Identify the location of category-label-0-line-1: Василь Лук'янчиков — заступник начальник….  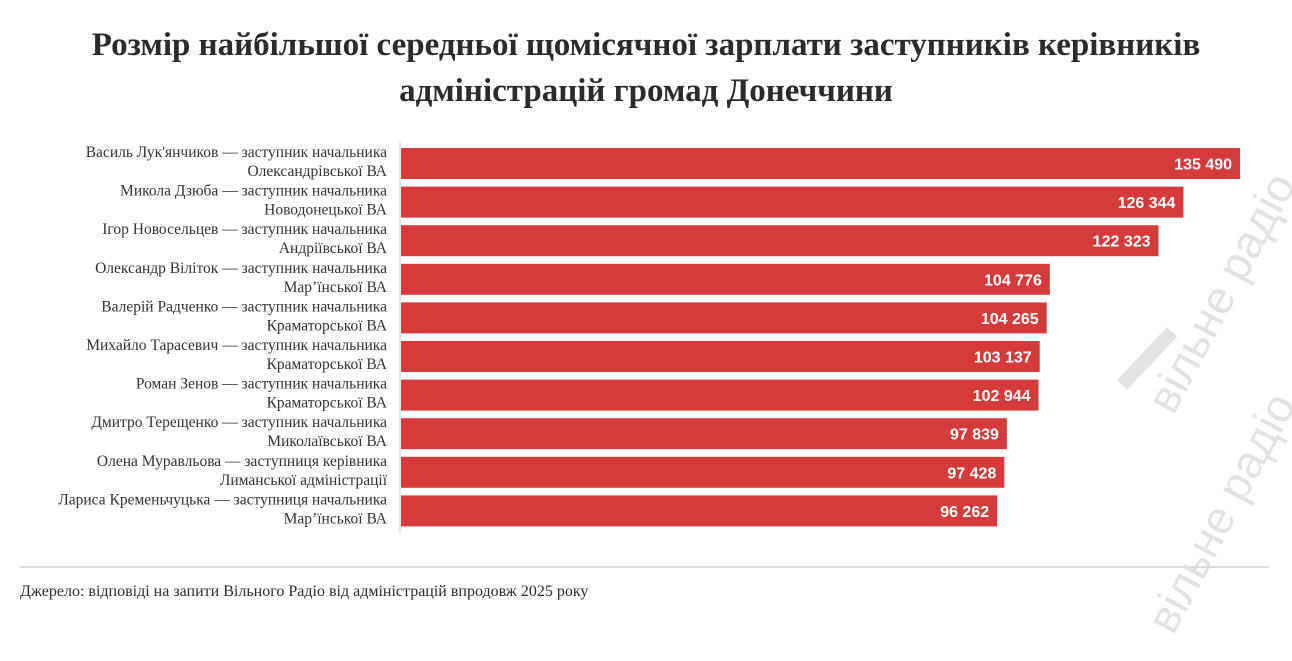
(236, 152).